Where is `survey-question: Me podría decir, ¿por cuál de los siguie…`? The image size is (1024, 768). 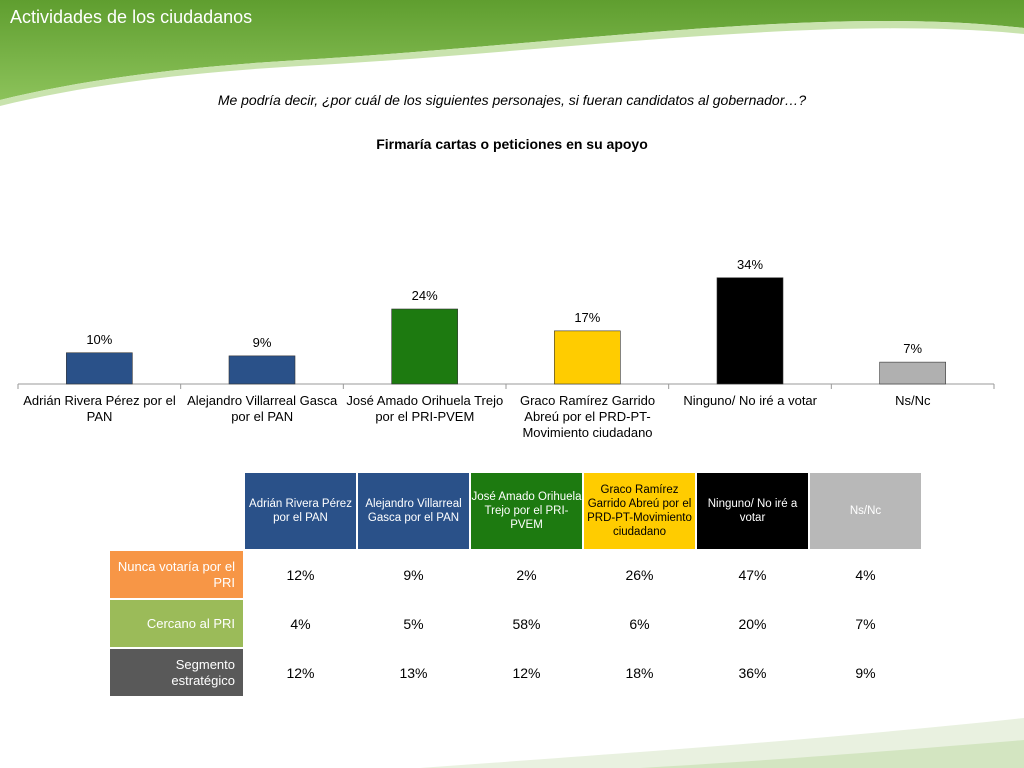 survey-question: Me podría decir, ¿por cuál de los siguie… is located at coordinates (512, 100).